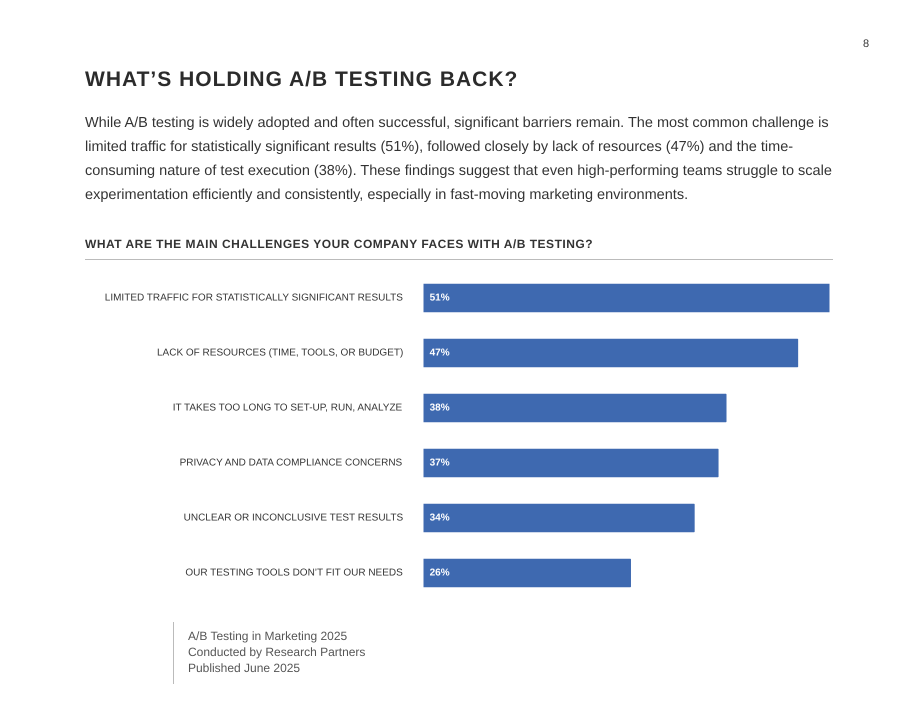 The height and width of the screenshot is (711, 920). Describe the element at coordinates (440, 518) in the screenshot. I see `data-label: 34%` at that location.